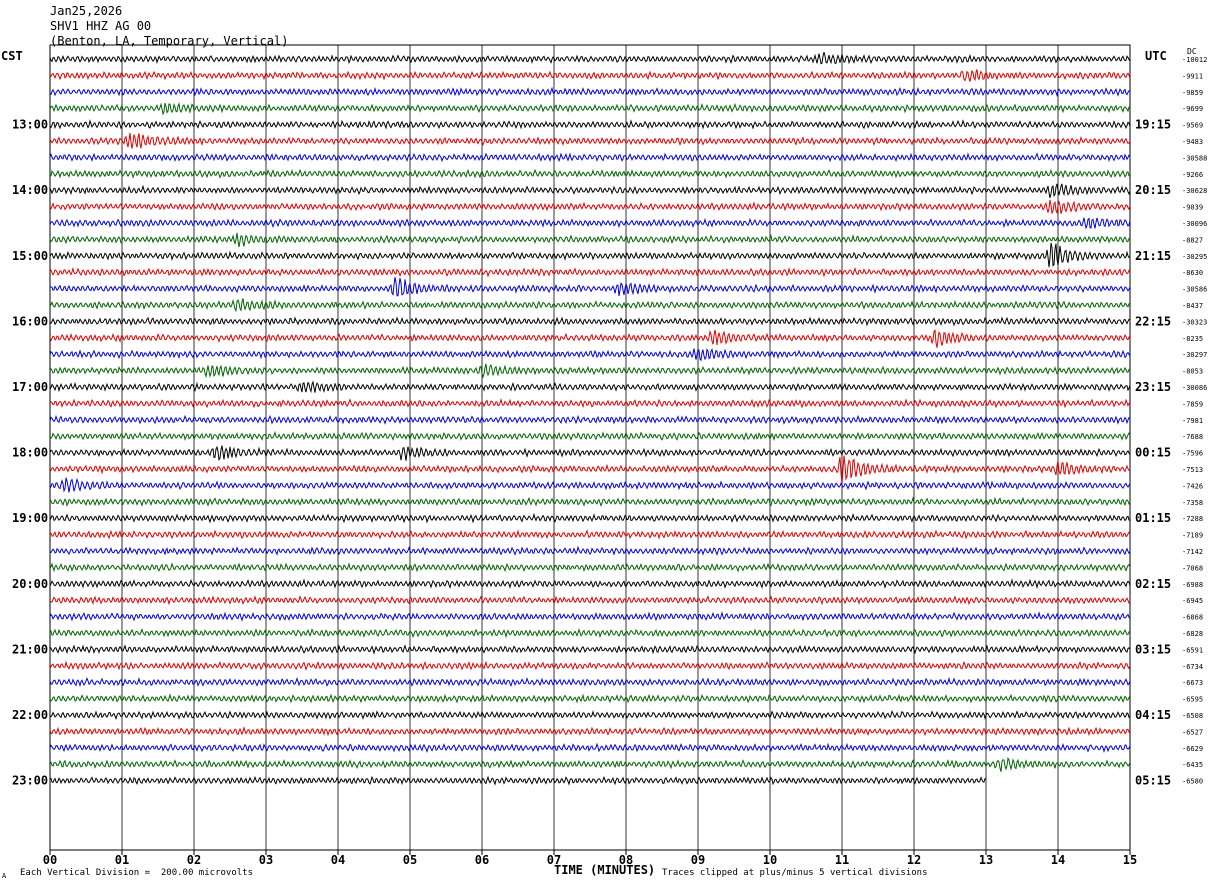  I want to click on trace-offset-label: -6673, so click(1192, 683).